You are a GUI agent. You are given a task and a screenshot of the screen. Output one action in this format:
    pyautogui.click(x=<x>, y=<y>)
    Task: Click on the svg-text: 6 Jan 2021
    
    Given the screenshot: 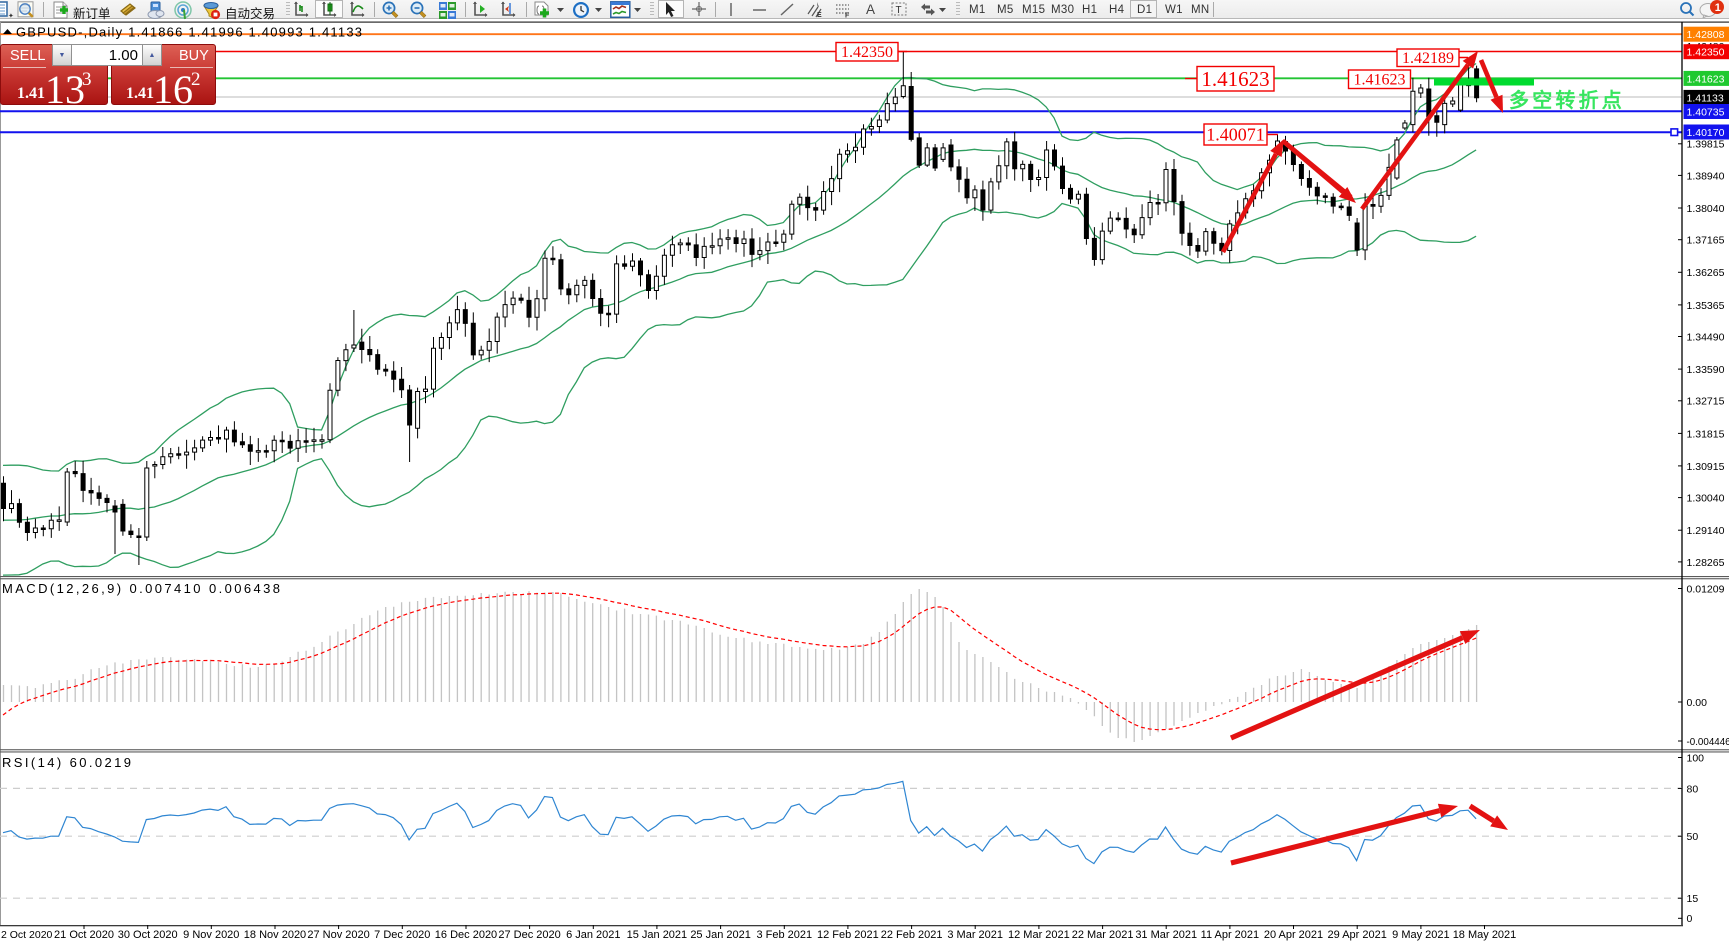 What is the action you would take?
    pyautogui.click(x=593, y=935)
    